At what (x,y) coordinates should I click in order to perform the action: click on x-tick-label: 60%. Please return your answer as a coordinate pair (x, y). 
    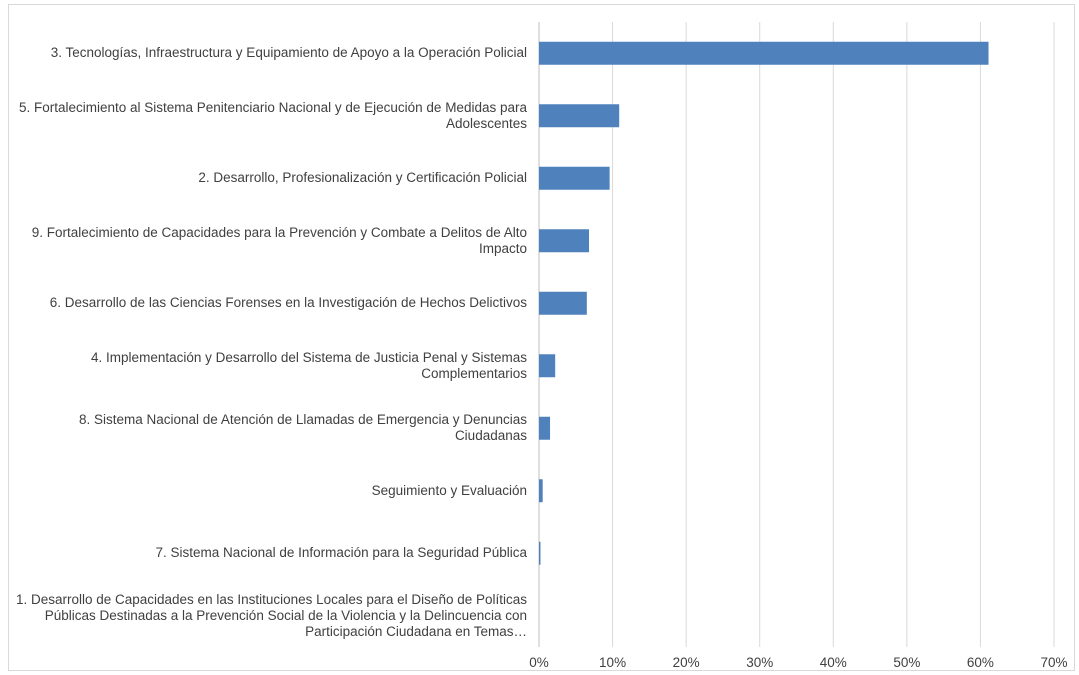
    Looking at the image, I should click on (980, 662).